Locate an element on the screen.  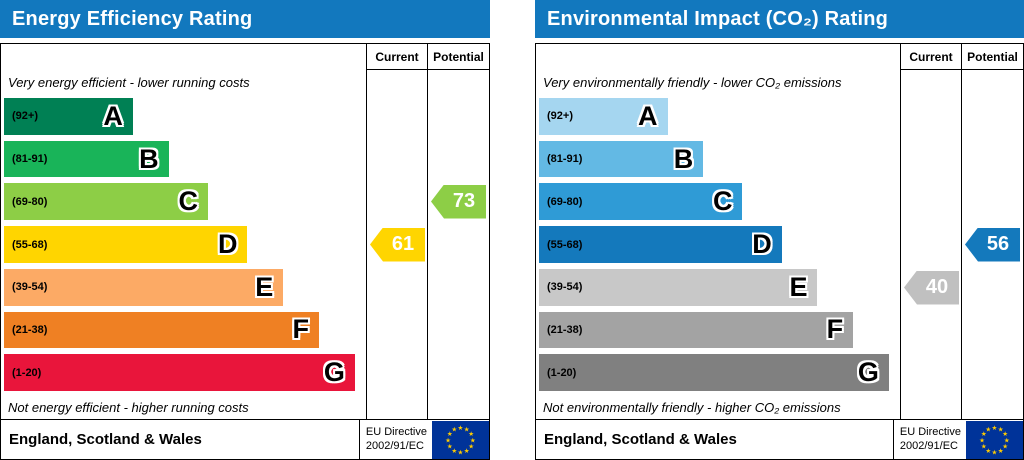
current-rating-tag: 61 is located at coordinates (397, 244).